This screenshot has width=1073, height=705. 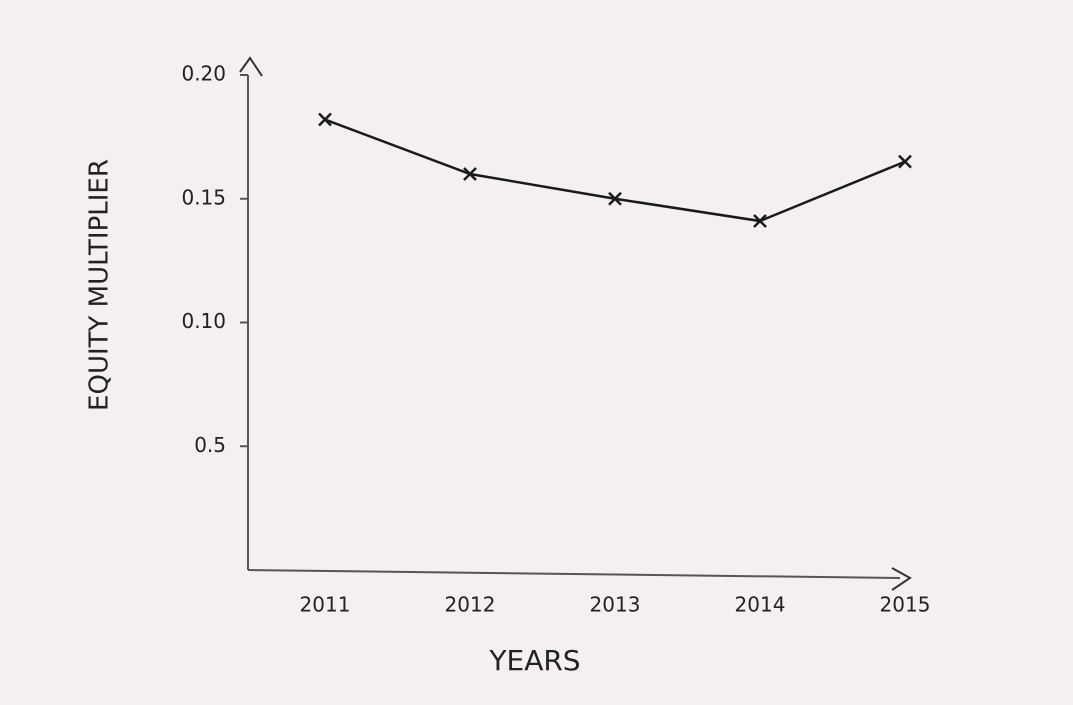 I want to click on x-axis-arrow, so click(x=901, y=579).